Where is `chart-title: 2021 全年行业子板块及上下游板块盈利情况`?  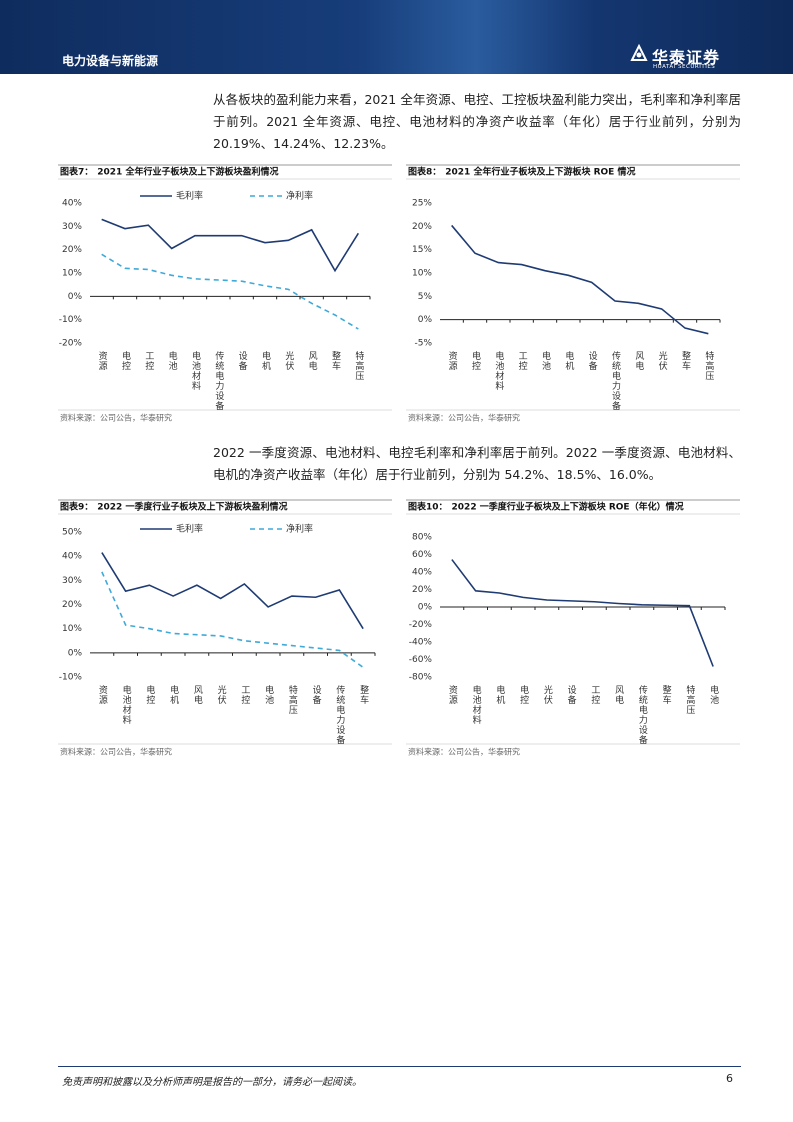
chart-title: 2021 全年行业子板块及上下游板块盈利情况 is located at coordinates (187, 172).